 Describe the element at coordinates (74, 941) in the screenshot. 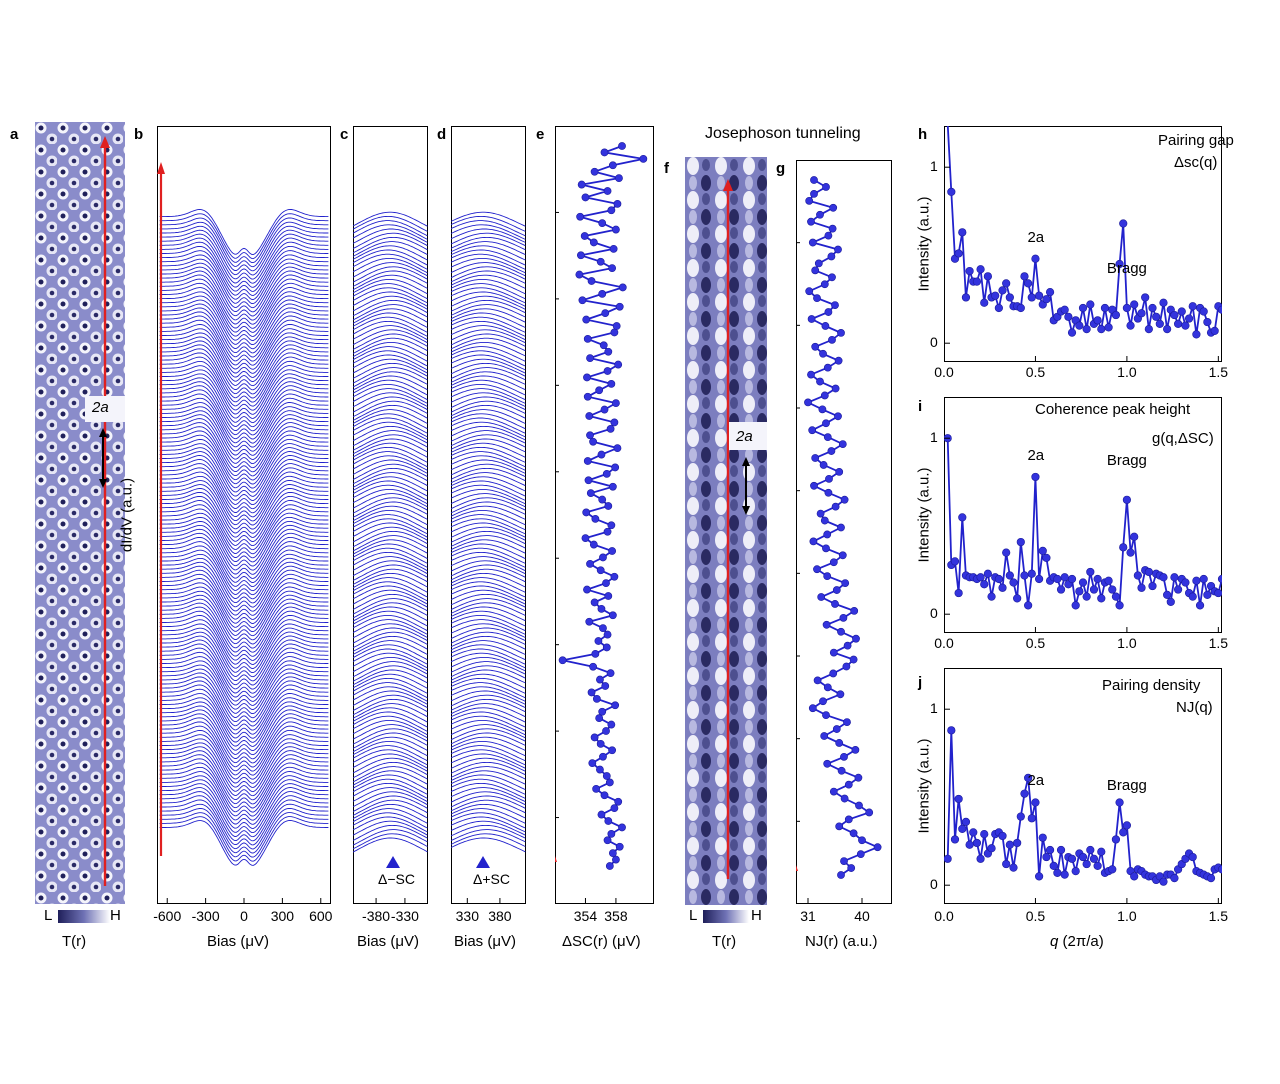

I see `xlabel-a: T(r)` at that location.